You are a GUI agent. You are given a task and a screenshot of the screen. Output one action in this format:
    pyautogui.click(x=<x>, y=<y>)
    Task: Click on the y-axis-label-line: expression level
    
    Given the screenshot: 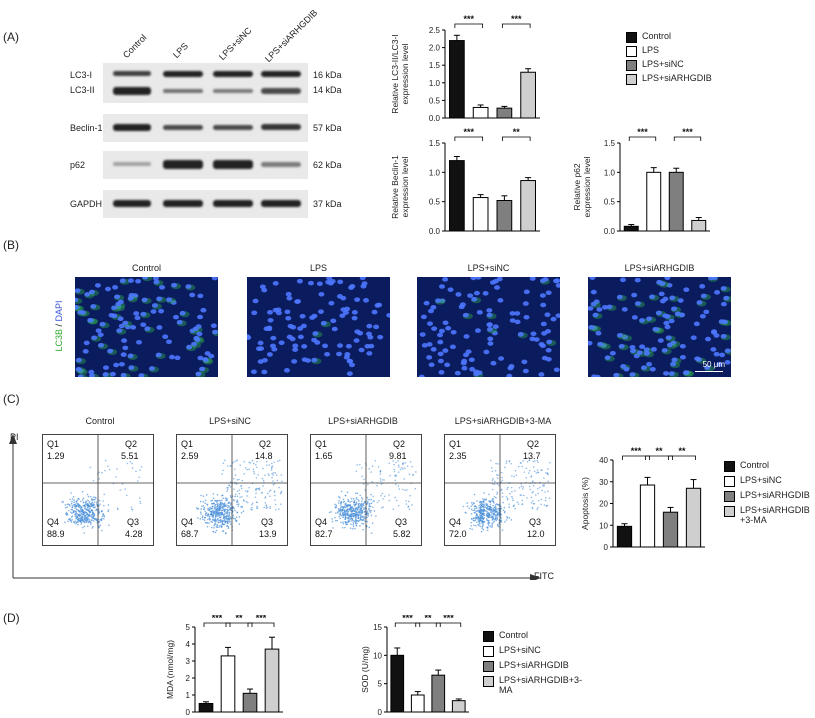 What is the action you would take?
    pyautogui.click(x=405, y=186)
    